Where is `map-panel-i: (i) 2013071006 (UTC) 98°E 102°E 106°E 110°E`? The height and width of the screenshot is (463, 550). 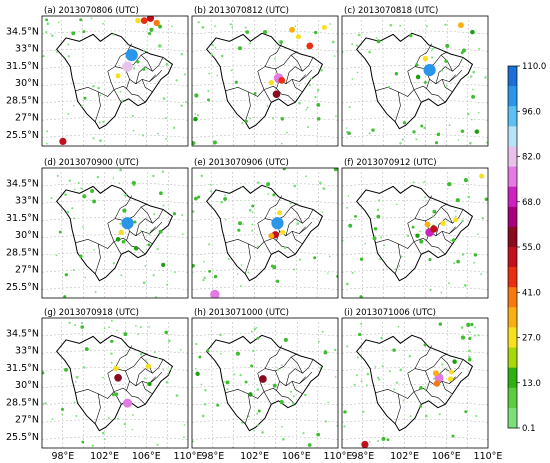
map-panel-i: (i) 2013071006 (UTC) 98°E 102°E 106°E 110°E is located at coordinates (421, 385).